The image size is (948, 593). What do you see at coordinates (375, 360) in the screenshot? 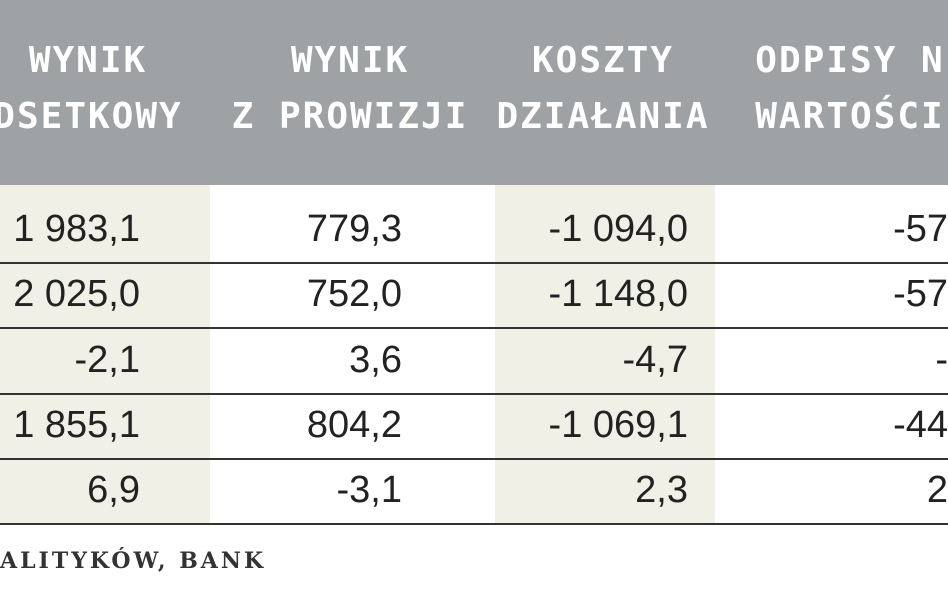
I see `table-cell: 3,6` at bounding box center [375, 360].